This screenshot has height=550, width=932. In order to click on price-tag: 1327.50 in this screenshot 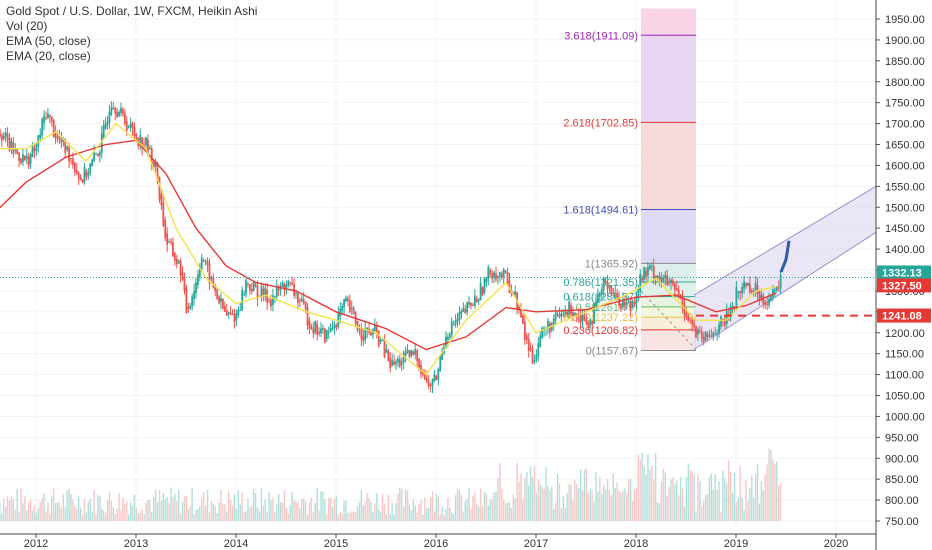, I will do `click(904, 285)`.